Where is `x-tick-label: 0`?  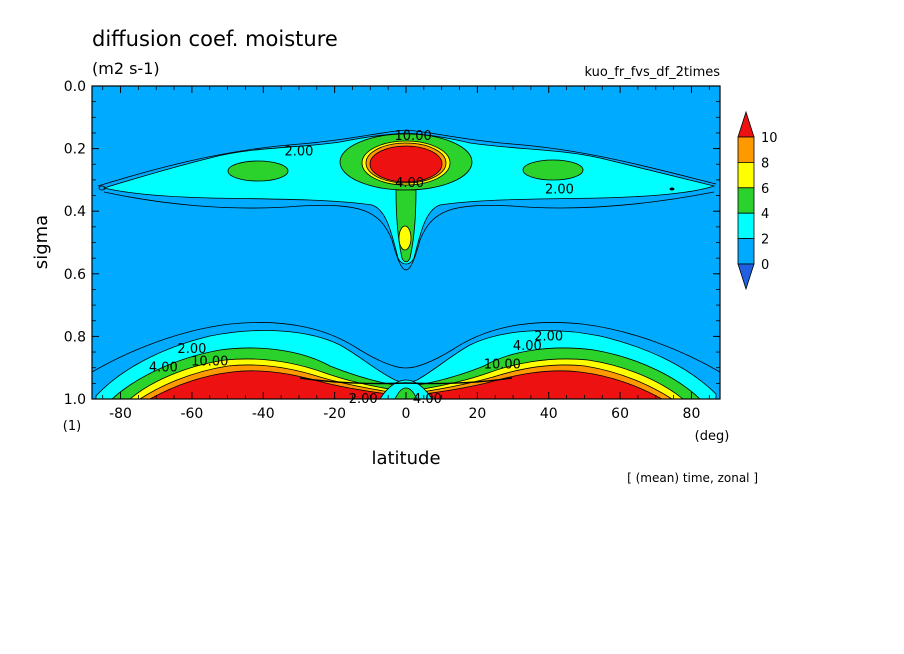 x-tick-label: 0 is located at coordinates (406, 414).